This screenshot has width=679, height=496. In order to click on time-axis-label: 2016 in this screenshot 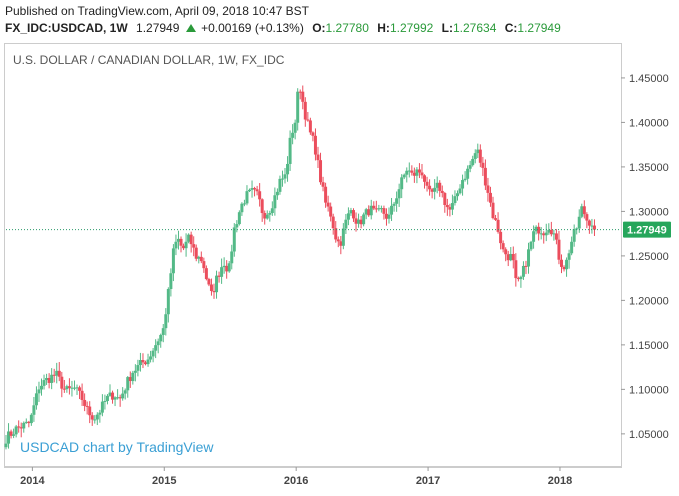, I will do `click(296, 481)`.